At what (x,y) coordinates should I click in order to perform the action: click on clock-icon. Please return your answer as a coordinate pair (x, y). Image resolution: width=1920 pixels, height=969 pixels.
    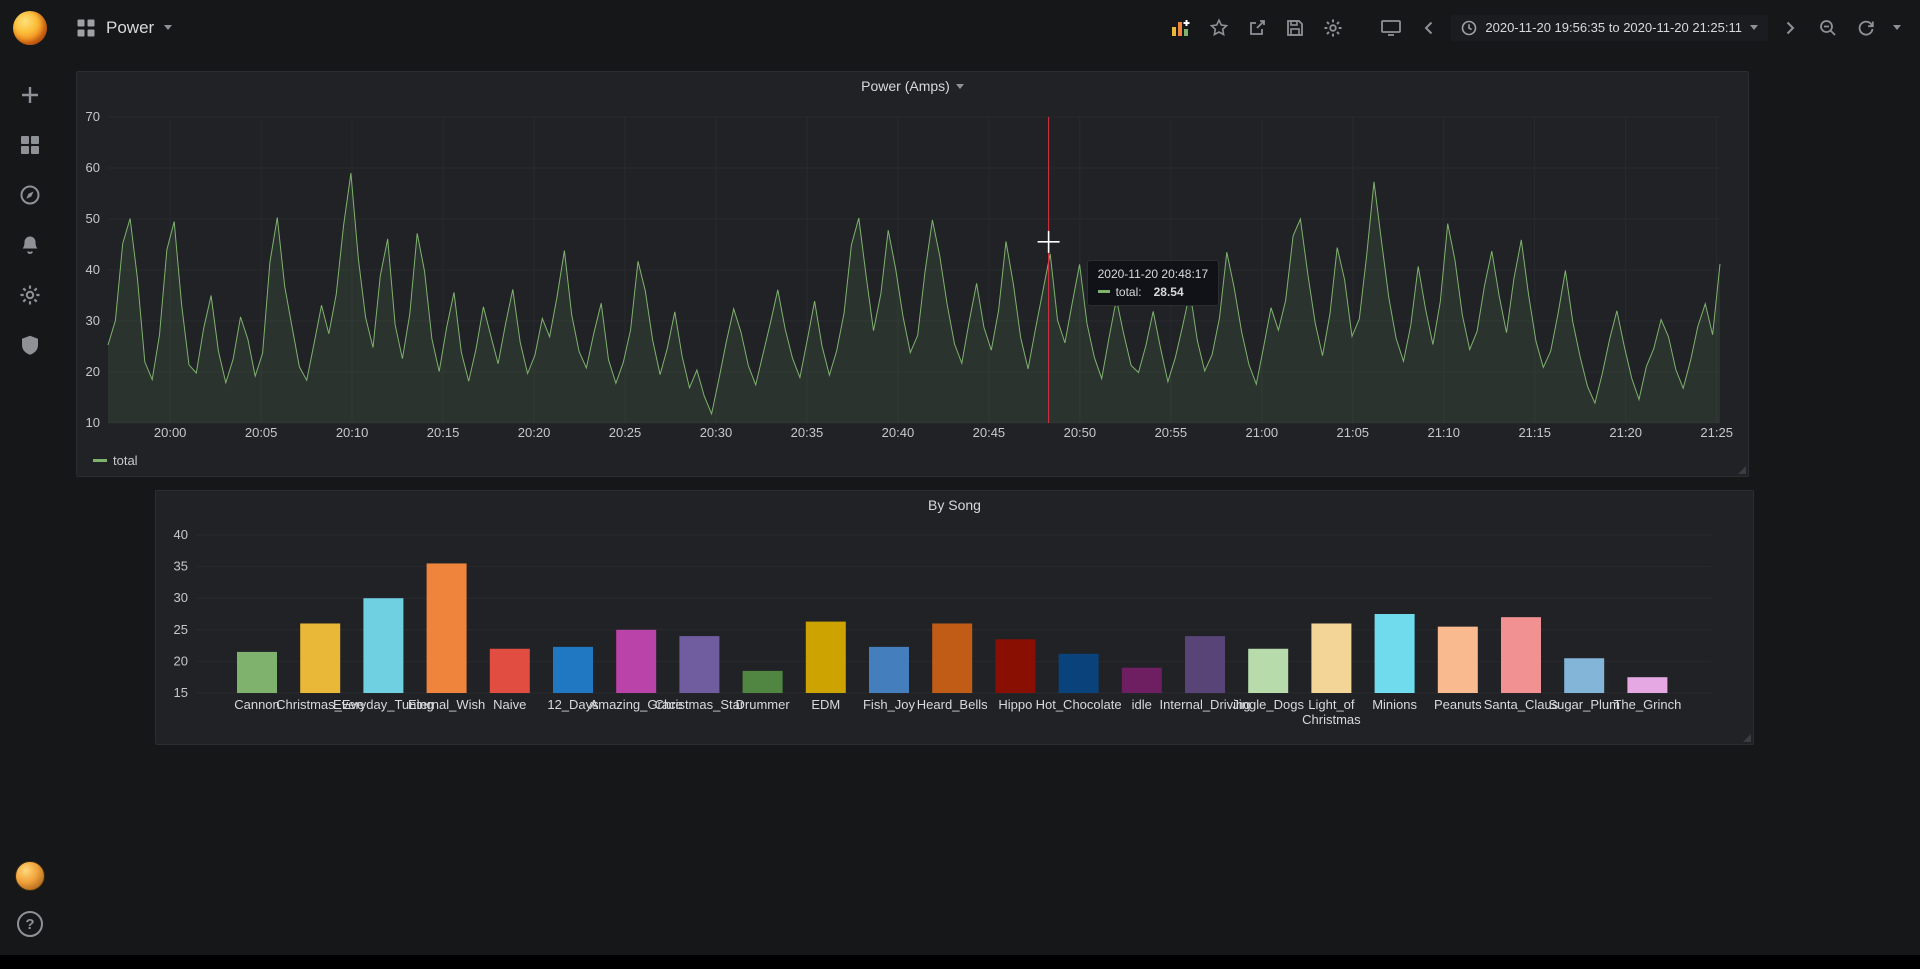
    Looking at the image, I should click on (1469, 27).